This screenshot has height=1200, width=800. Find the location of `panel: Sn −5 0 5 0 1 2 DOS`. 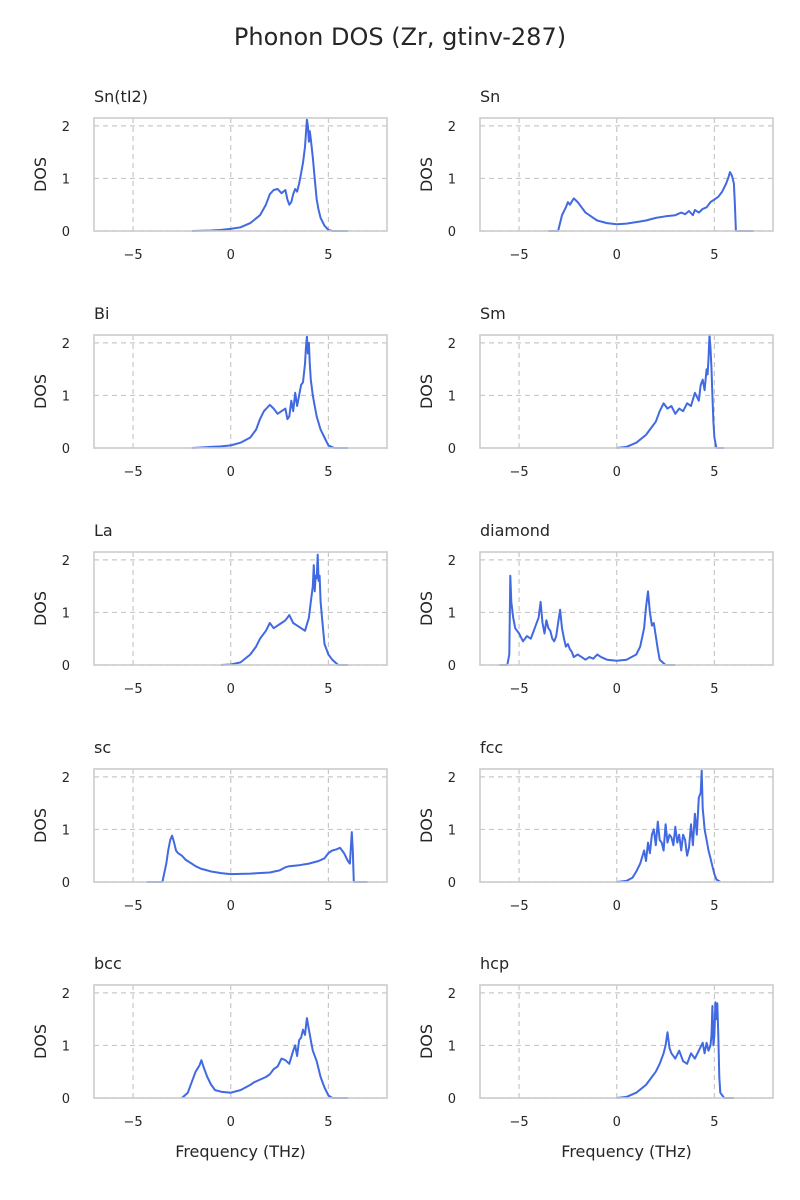

panel: Sn −5 0 5 0 1 2 DOS is located at coordinates (595, 175).